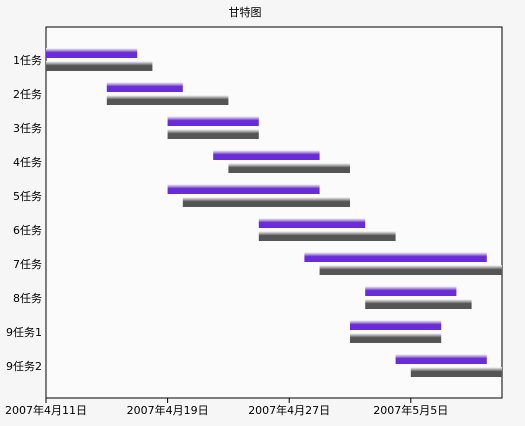 This screenshot has height=426, width=525. What do you see at coordinates (24, 332) in the screenshot?
I see `y-tick-label: 9任务1` at bounding box center [24, 332].